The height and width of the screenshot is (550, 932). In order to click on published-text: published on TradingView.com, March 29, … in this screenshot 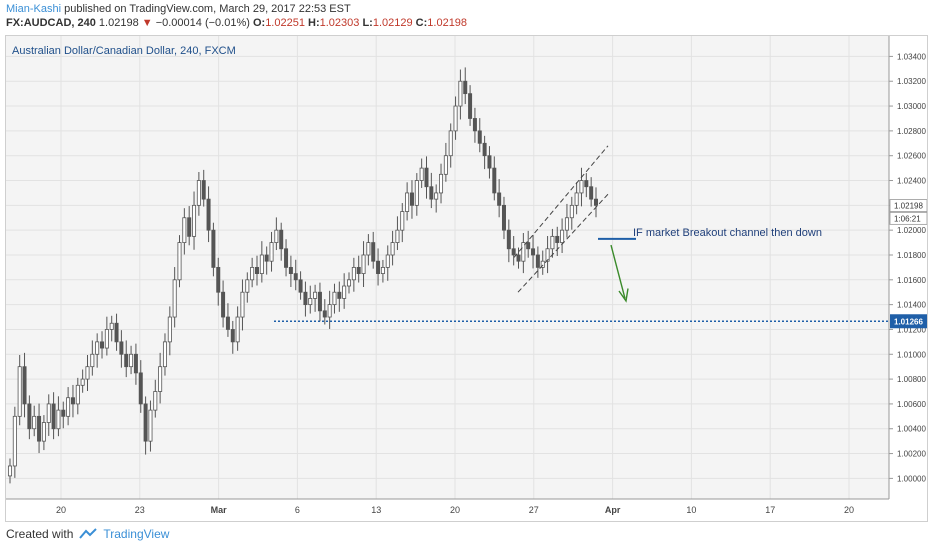, I will do `click(207, 9)`.